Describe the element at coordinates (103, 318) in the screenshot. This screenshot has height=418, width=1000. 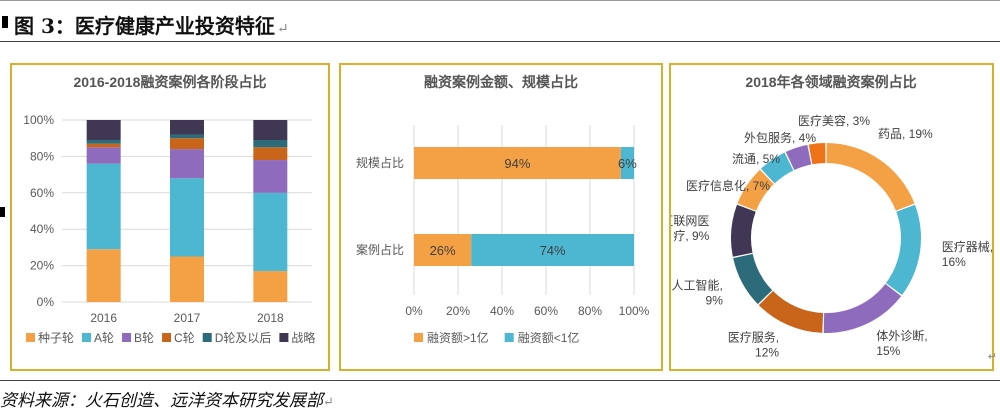
I see `x-tick-label: 2016` at that location.